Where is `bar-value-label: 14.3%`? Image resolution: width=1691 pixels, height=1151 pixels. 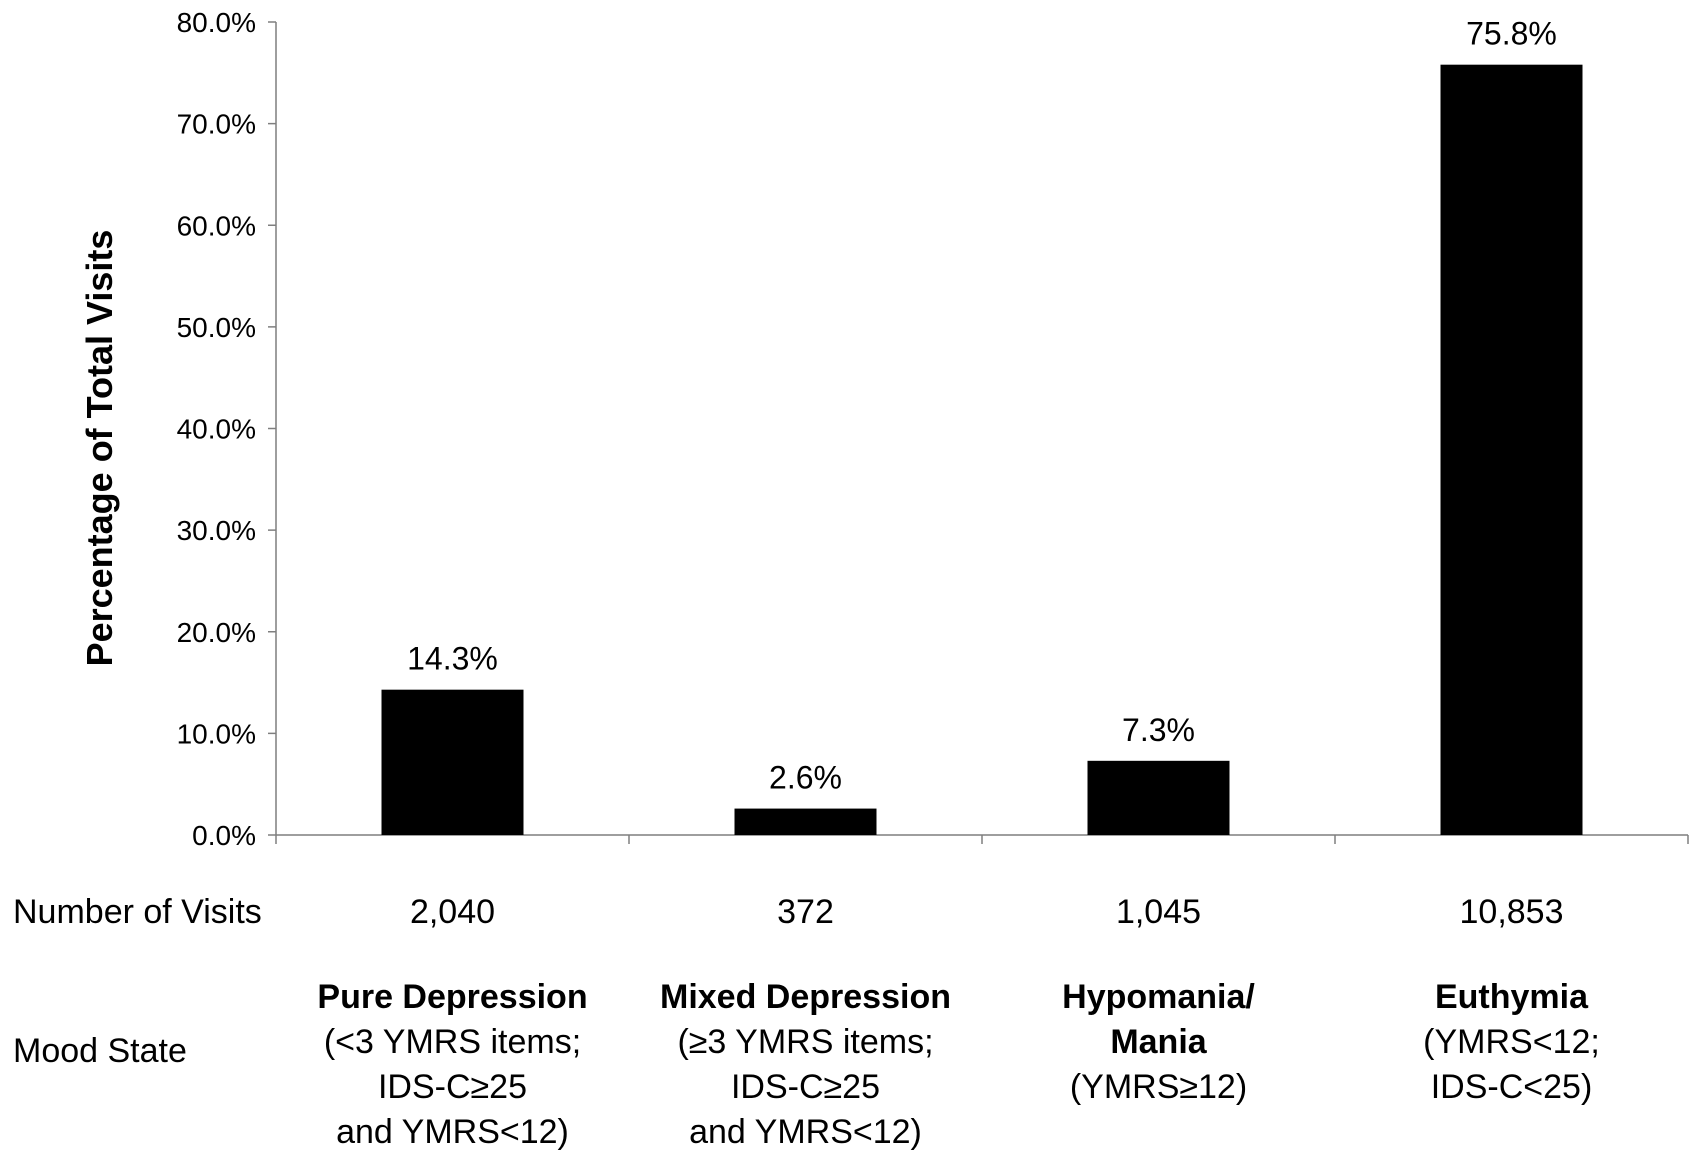
bar-value-label: 14.3% is located at coordinates (452, 659).